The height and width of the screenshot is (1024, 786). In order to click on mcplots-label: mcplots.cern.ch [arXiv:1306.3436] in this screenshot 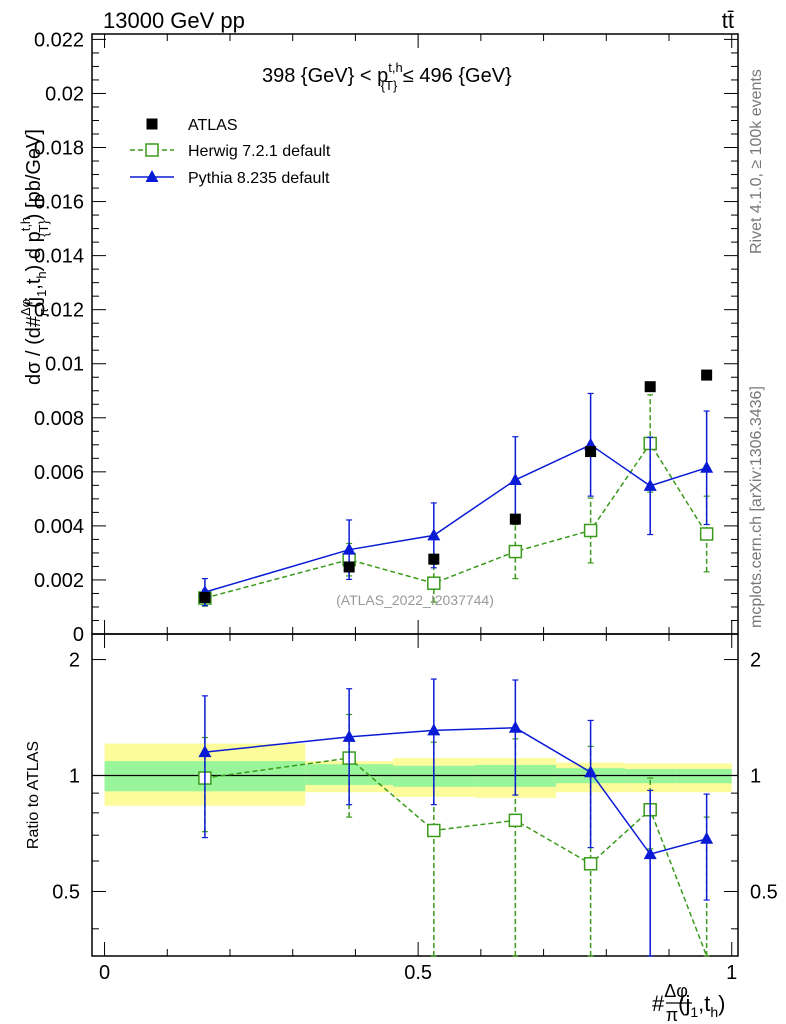, I will do `click(756, 507)`.